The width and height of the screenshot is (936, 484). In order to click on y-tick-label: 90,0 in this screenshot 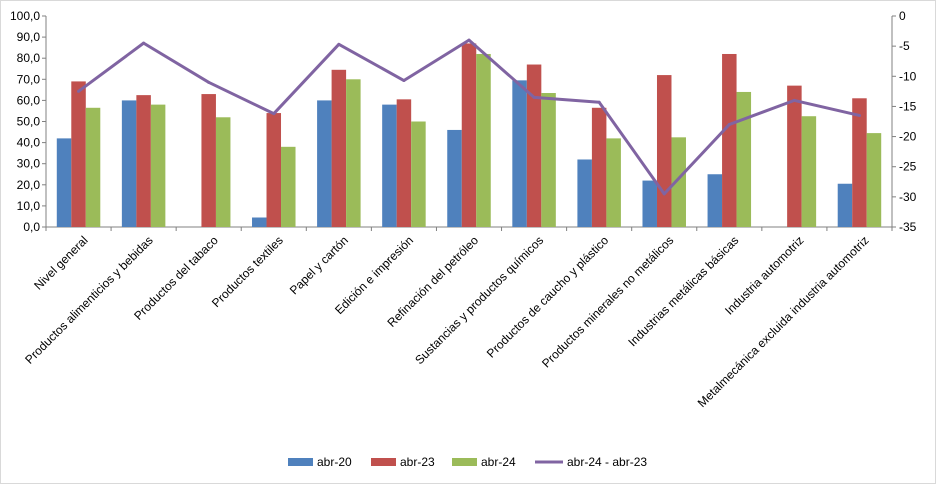, I will do `click(29, 37)`.